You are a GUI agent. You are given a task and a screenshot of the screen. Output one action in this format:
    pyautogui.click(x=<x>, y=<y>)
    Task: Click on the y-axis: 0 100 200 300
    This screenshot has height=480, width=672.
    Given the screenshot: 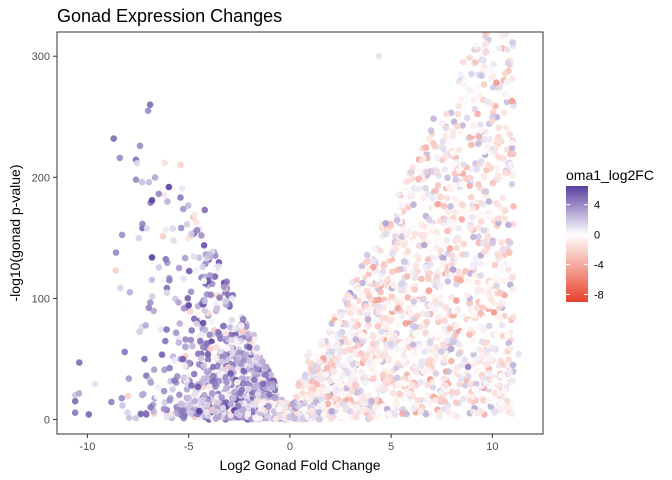 What is the action you would take?
    pyautogui.click(x=44, y=238)
    